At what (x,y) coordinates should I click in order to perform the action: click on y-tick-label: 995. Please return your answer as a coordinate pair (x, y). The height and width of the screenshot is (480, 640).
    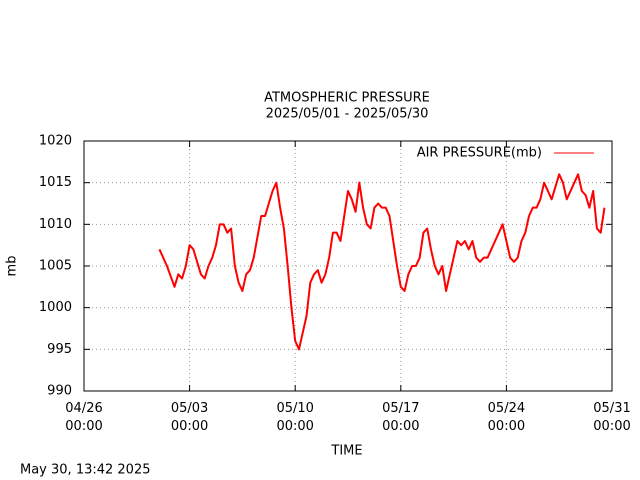
    Looking at the image, I should click on (59, 349).